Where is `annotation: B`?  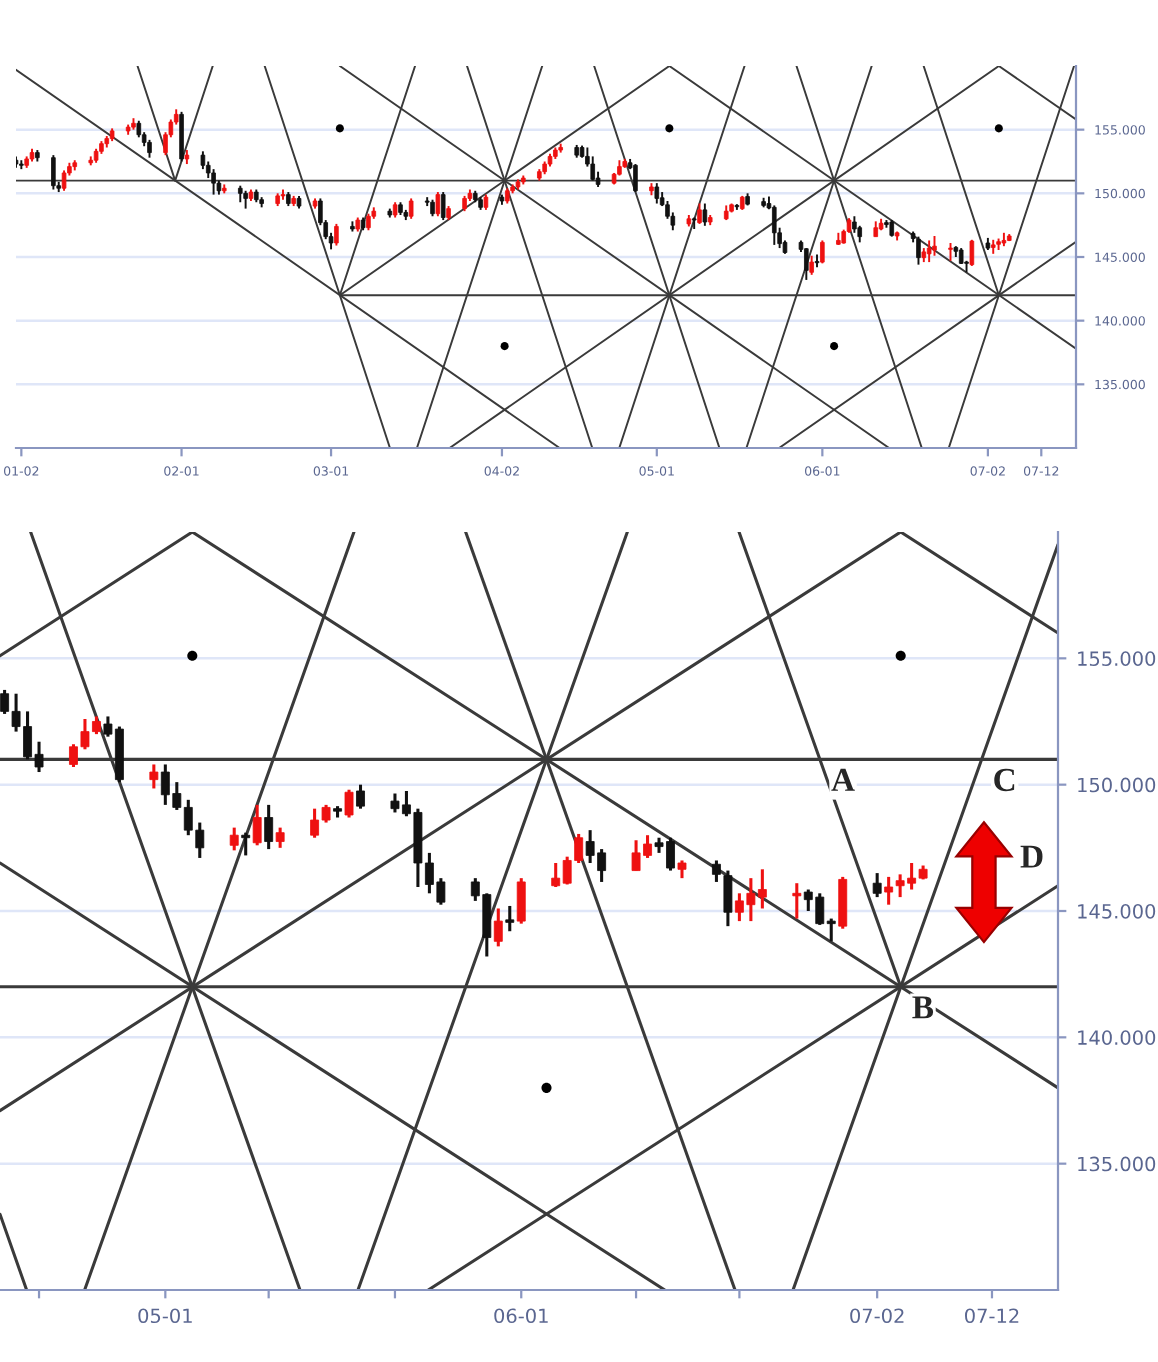 annotation: B is located at coordinates (923, 1007).